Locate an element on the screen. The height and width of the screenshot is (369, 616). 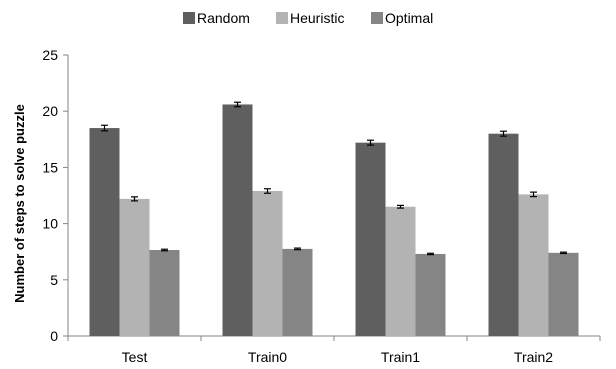
x-category-label: Test is located at coordinates (135, 357).